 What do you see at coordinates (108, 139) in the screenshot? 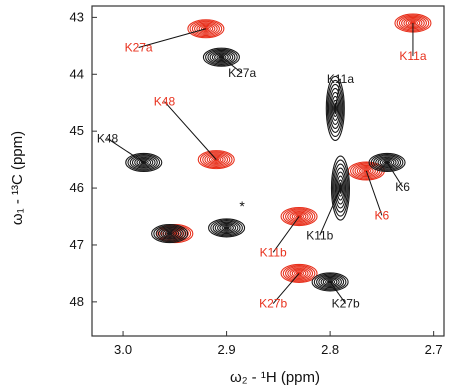
I see `black-label-K48: K48` at bounding box center [108, 139].